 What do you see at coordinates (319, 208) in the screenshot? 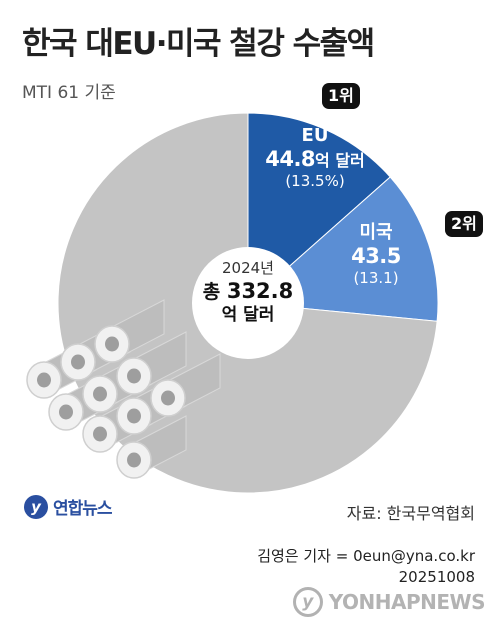
I see `pie-slice-eu` at bounding box center [319, 208].